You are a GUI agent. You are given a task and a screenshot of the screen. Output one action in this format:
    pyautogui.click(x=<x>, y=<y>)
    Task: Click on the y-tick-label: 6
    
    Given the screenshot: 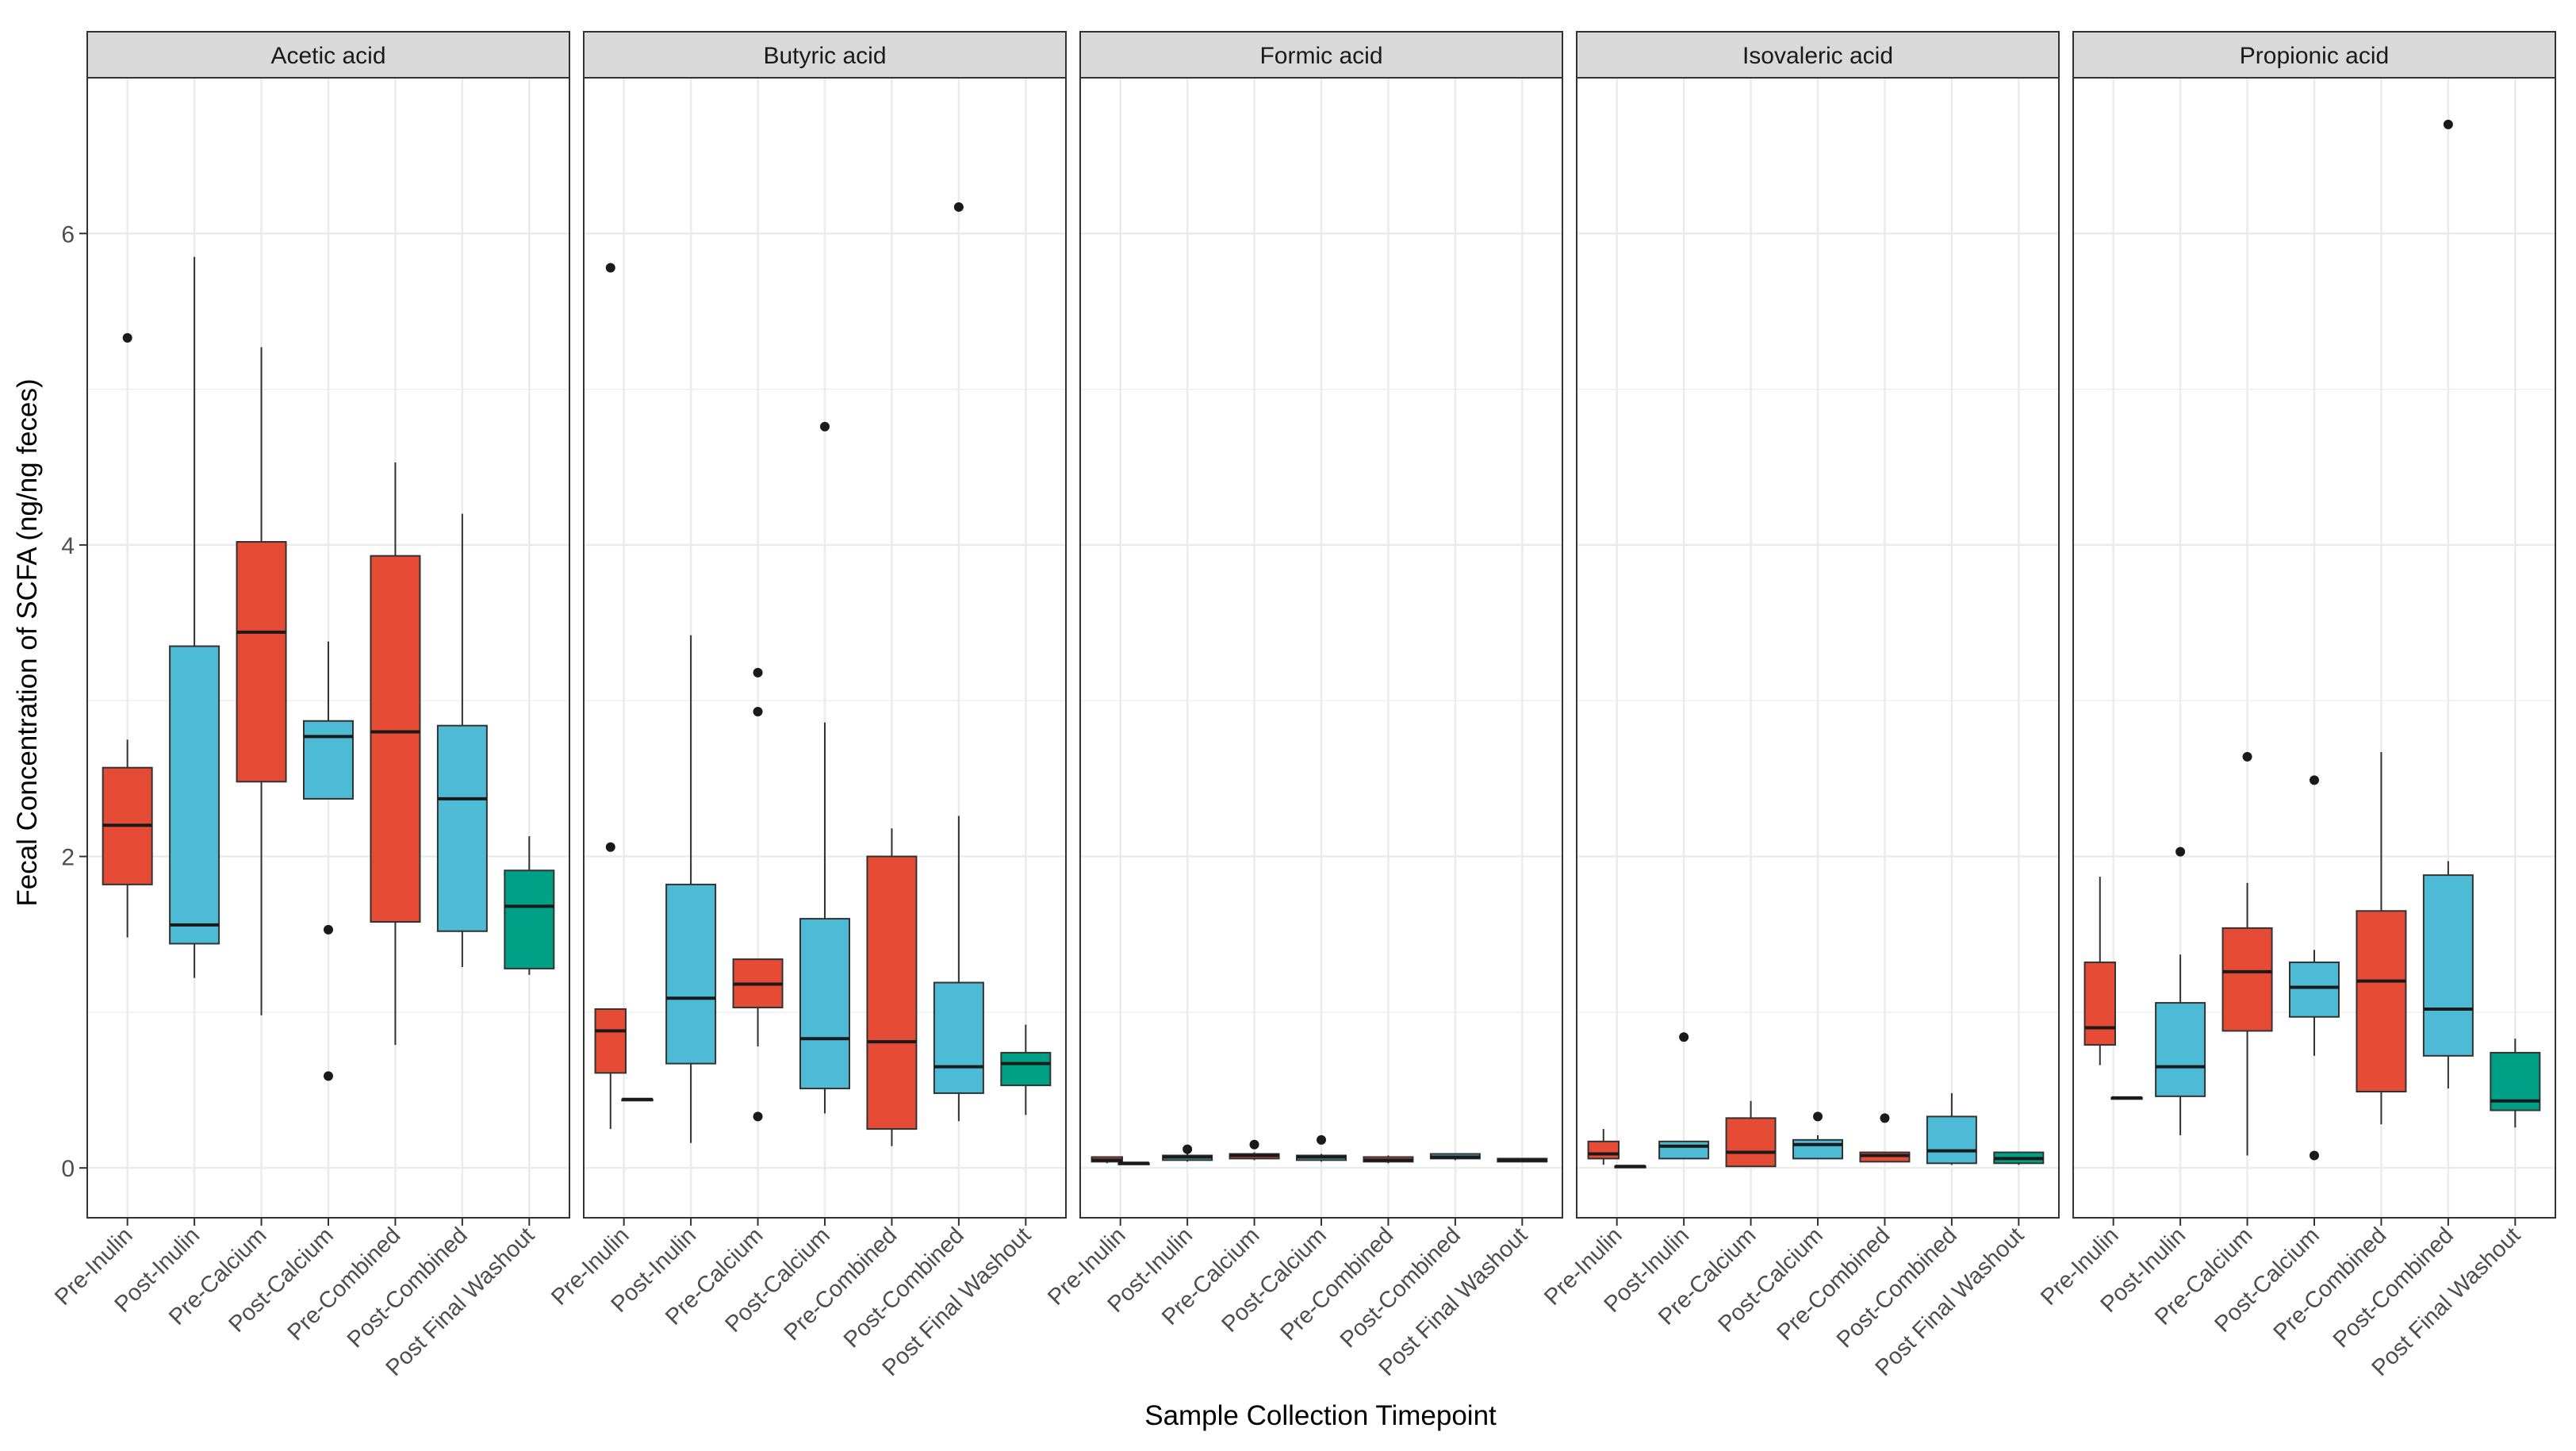 What is the action you would take?
    pyautogui.click(x=68, y=234)
    